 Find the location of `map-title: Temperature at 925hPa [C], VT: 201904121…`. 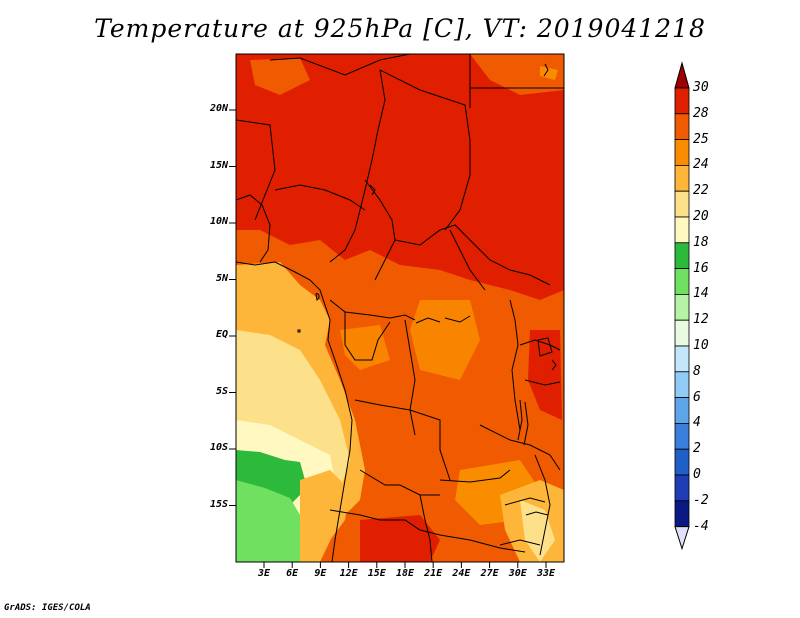

map-title: Temperature at 925hPa [C], VT: 201904121… is located at coordinates (400, 28).